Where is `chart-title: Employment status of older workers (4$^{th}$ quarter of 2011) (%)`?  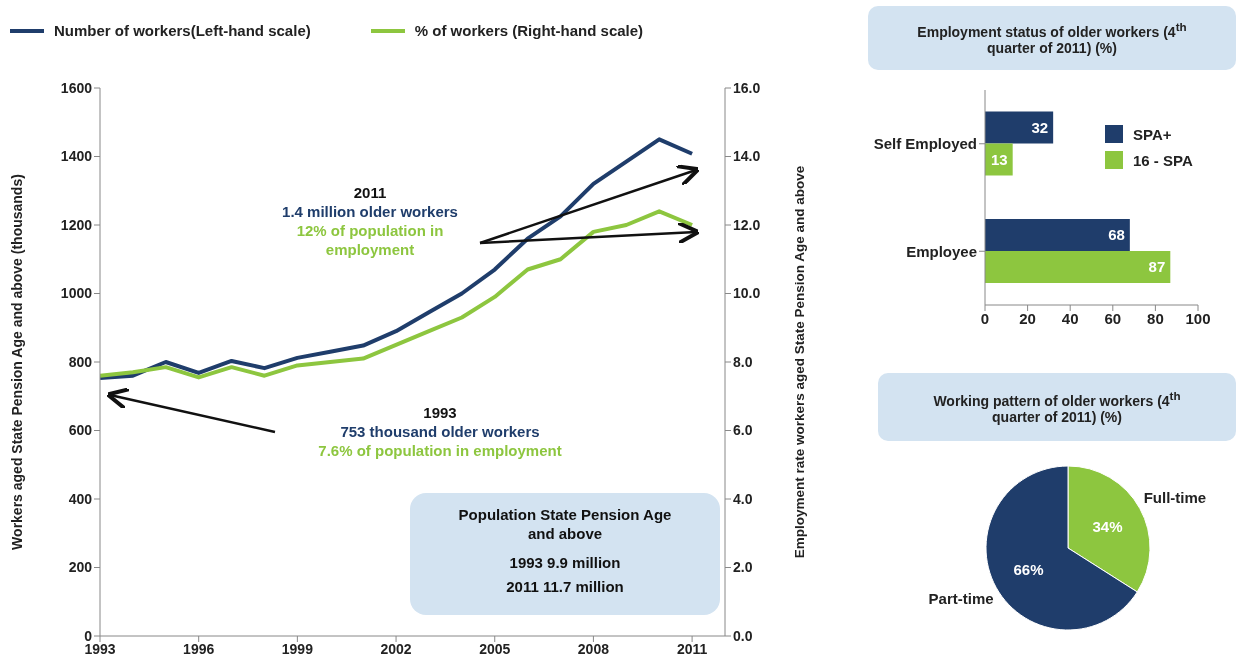
chart-title: Employment status of older workers (4$^{th}$ quarter of 2011) (%) is located at coordinates (1052, 38).